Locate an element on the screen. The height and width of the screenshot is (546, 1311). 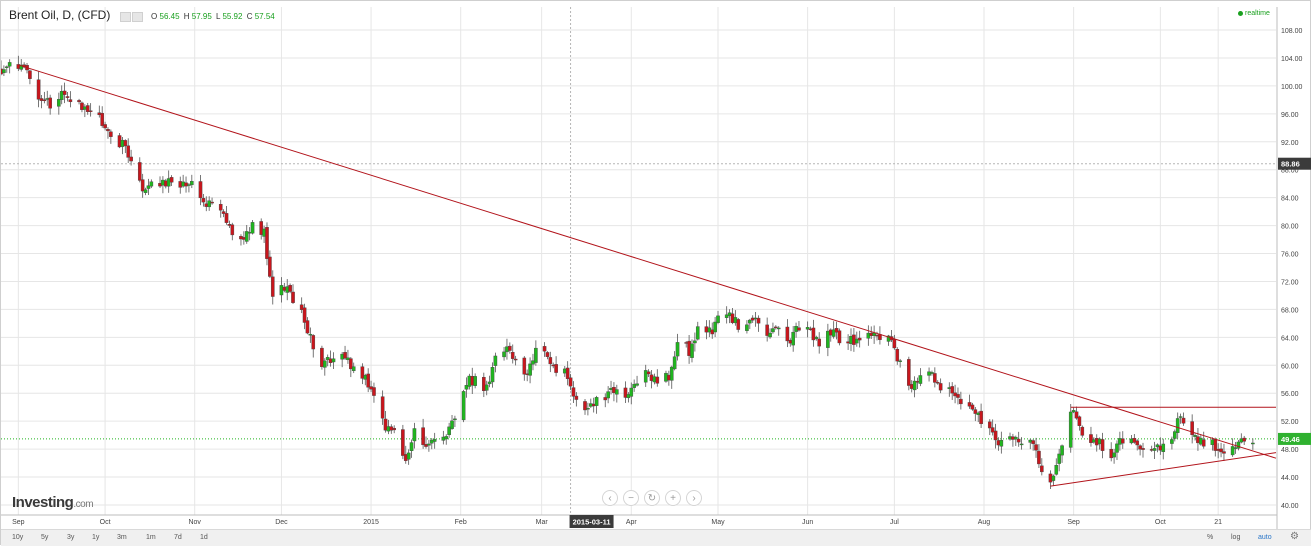
percent-scale-button: % is located at coordinates (1210, 537).